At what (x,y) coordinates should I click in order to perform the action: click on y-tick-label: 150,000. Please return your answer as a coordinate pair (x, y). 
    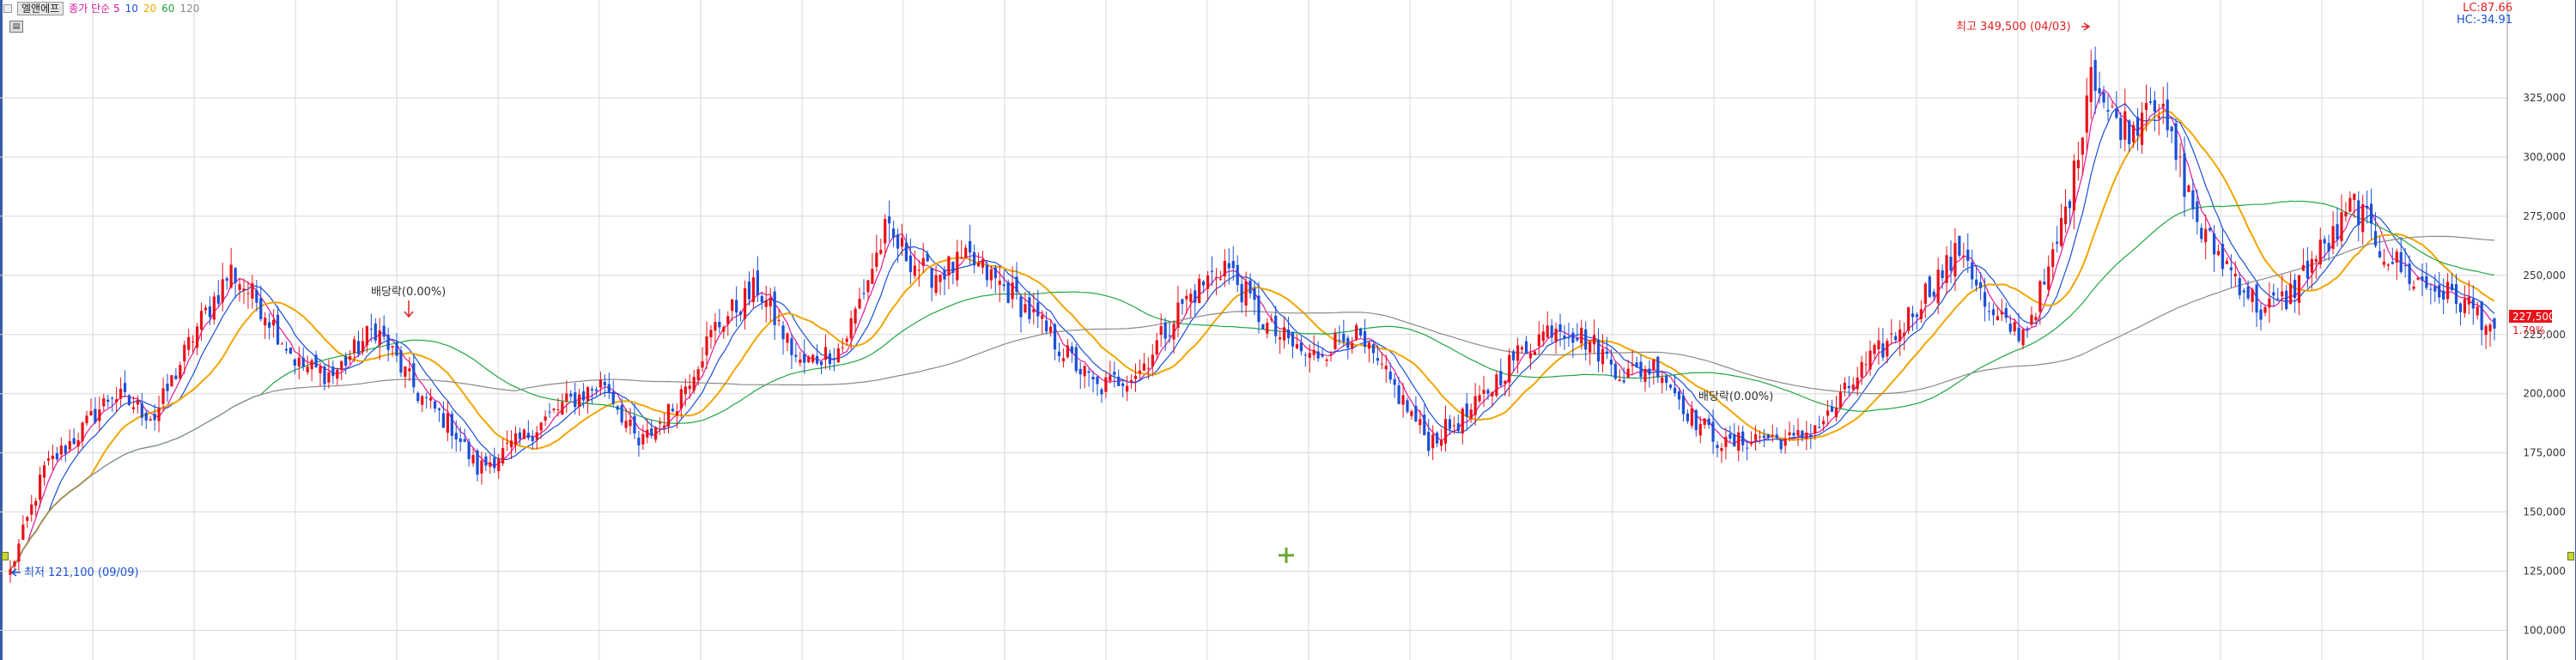
    Looking at the image, I should click on (2544, 512).